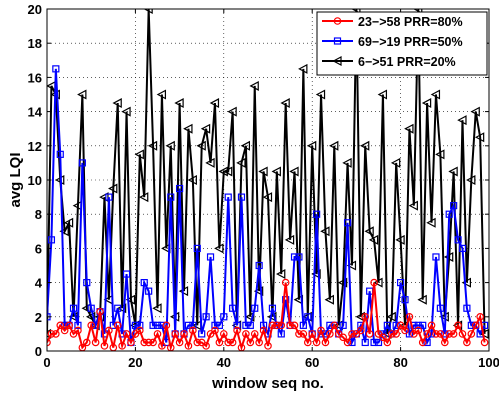 Image resolution: width=499 pixels, height=396 pixels. I want to click on y-tick-label: 18, so click(35, 43).